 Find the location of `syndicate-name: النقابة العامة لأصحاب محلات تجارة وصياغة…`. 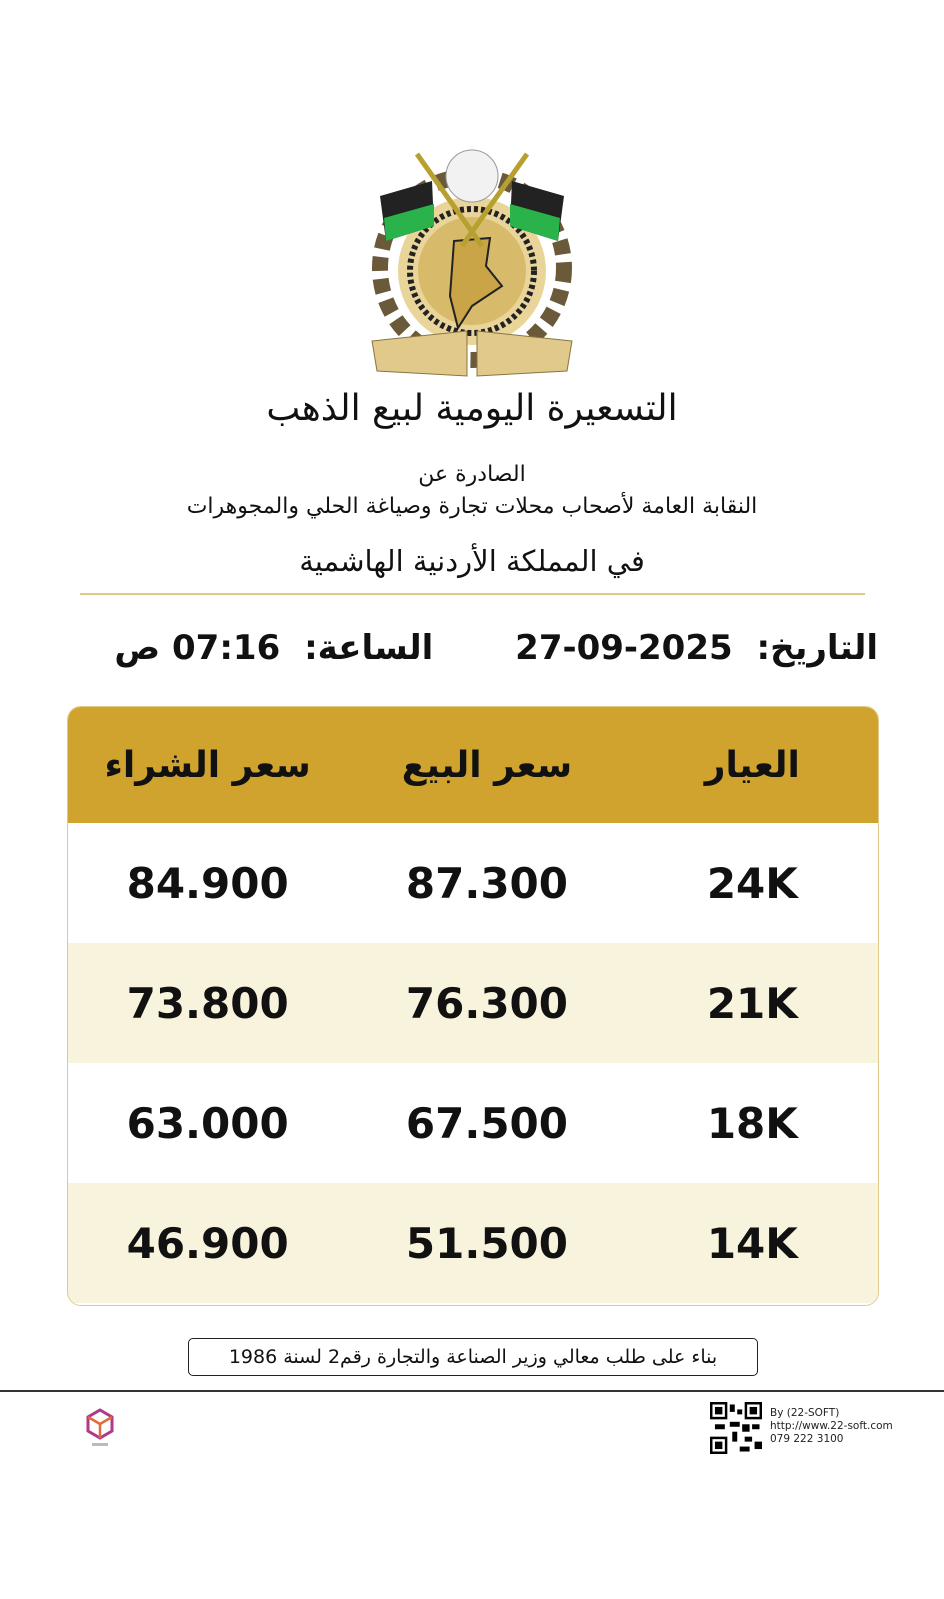

syndicate-name: النقابة العامة لأصحاب محلات تجارة وصياغة… is located at coordinates (472, 506).